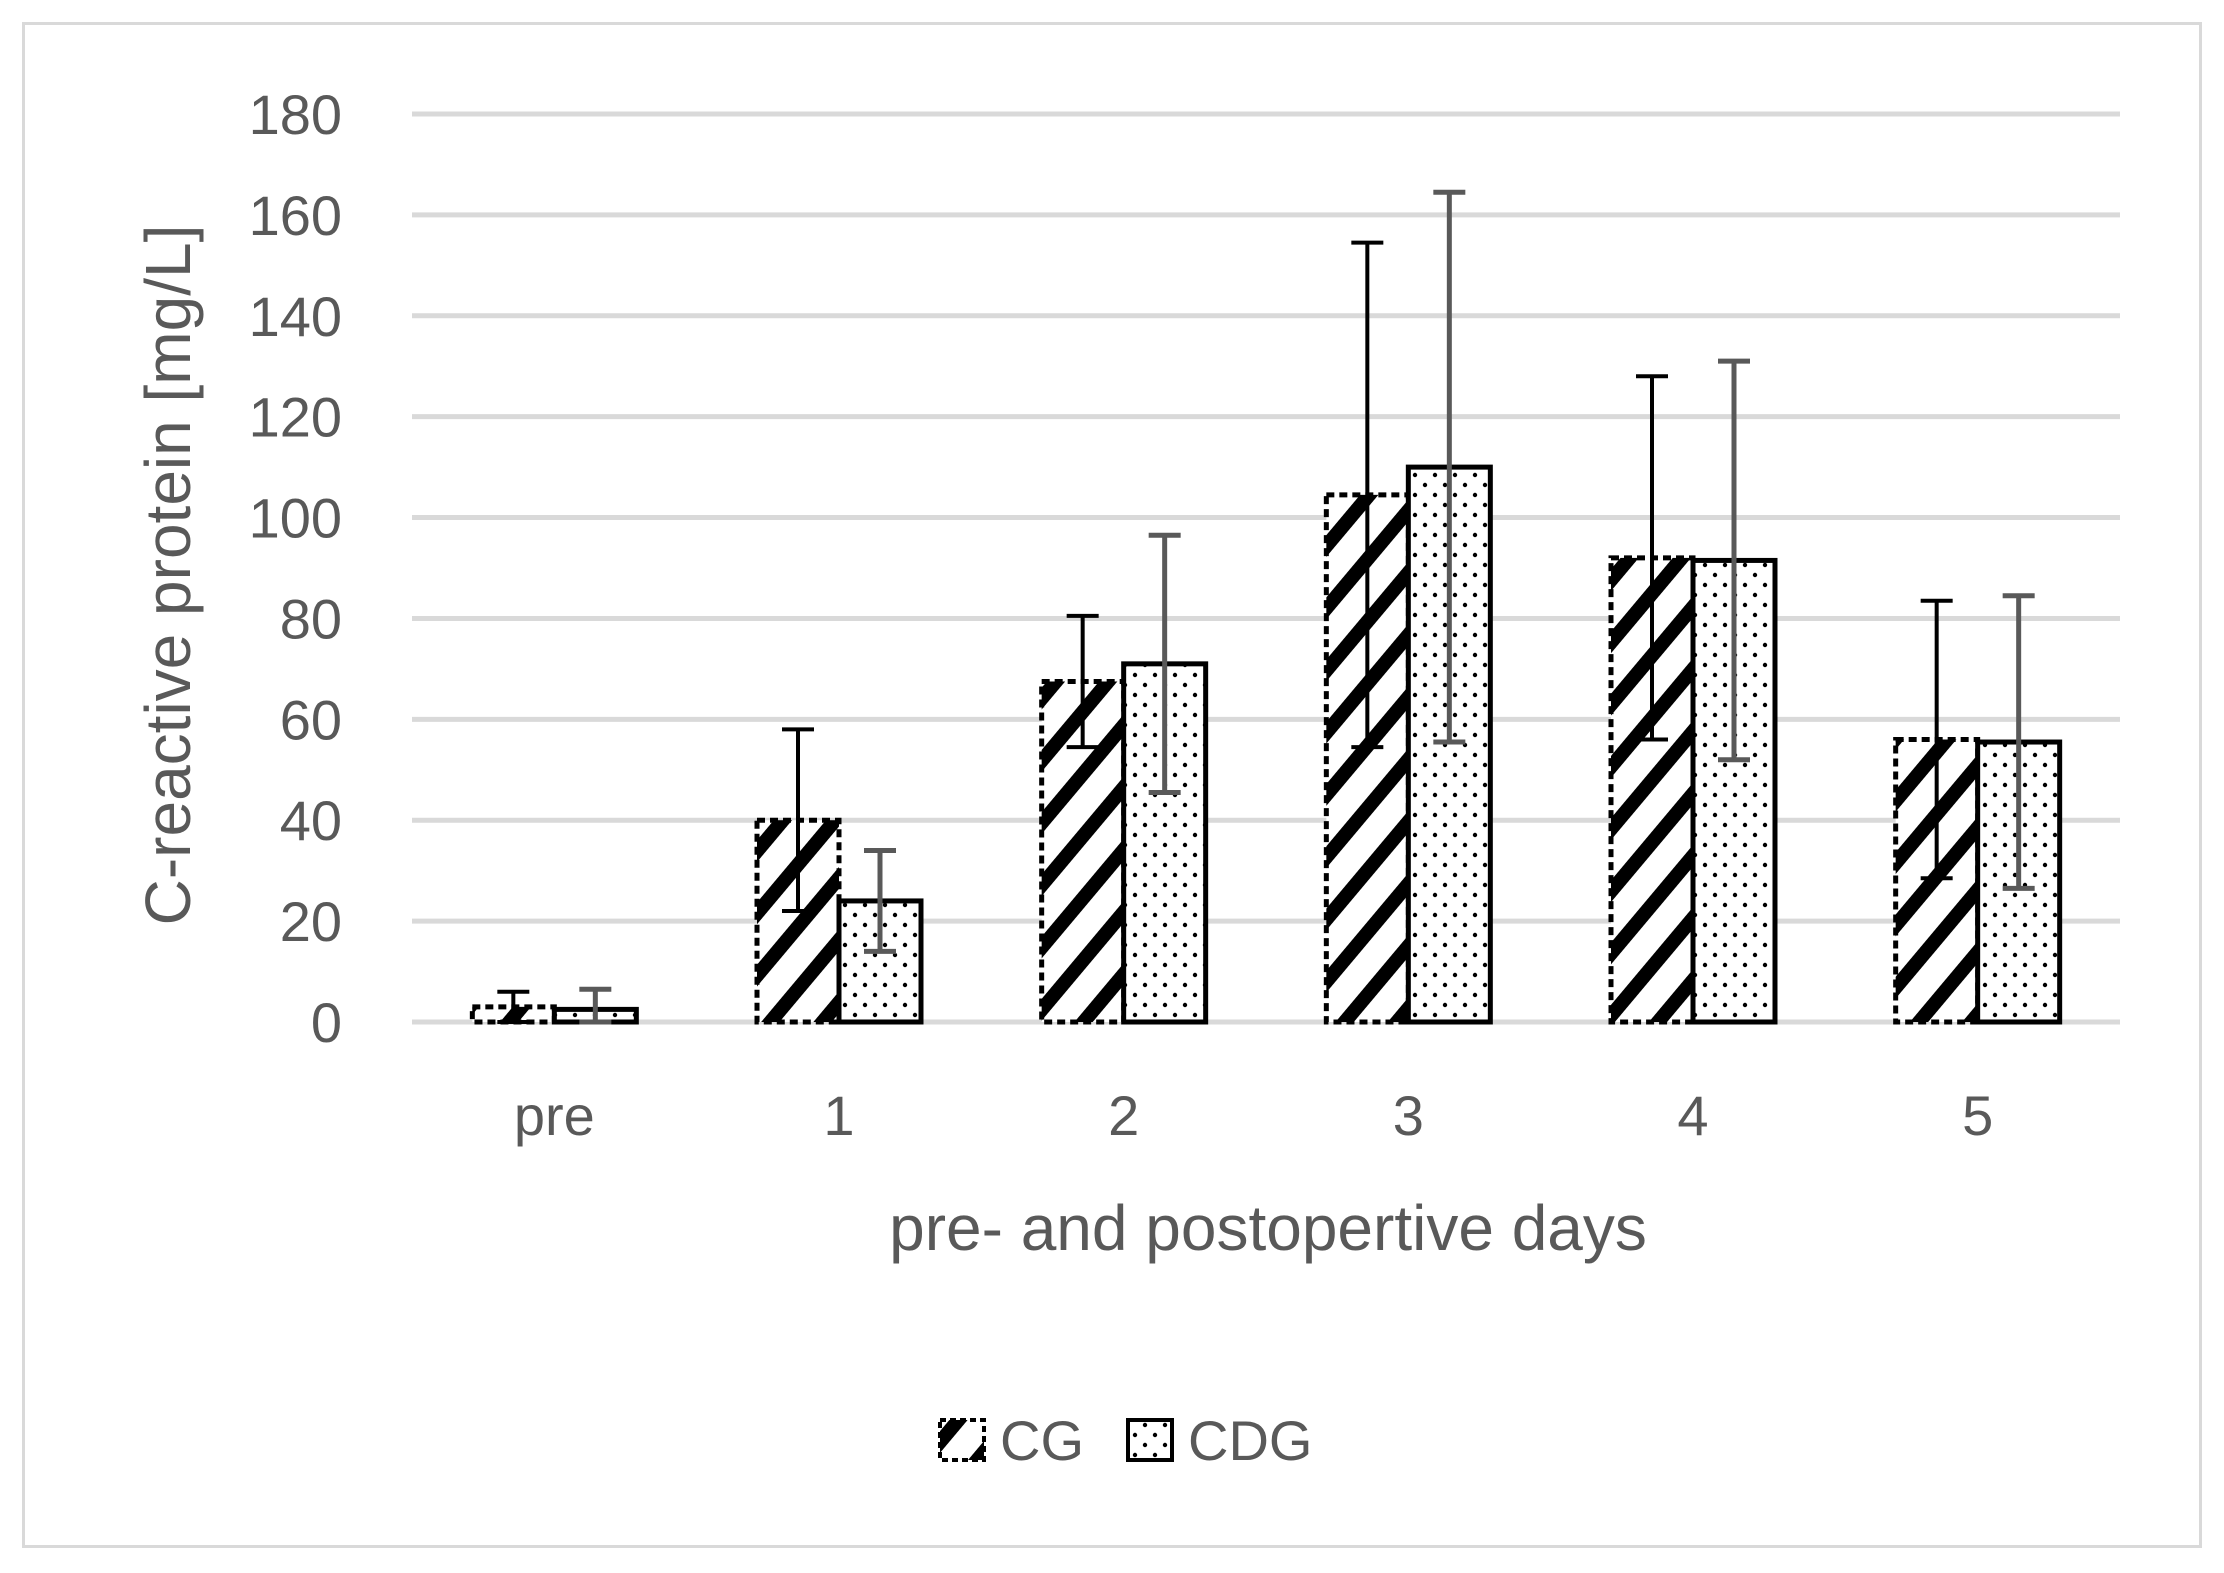 Image resolution: width=2224 pixels, height=1573 pixels. Describe the element at coordinates (295, 518) in the screenshot. I see `y-tick-label: 100` at that location.